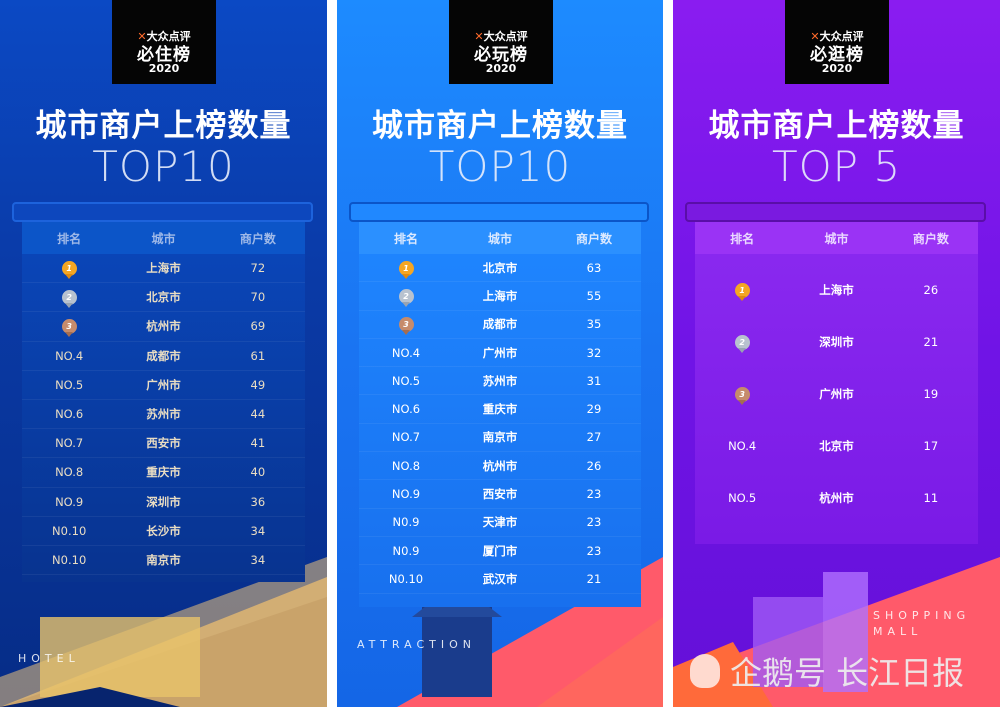 The height and width of the screenshot is (707, 1000). I want to click on table-row: NO.4 广州市 32, so click(500, 353).